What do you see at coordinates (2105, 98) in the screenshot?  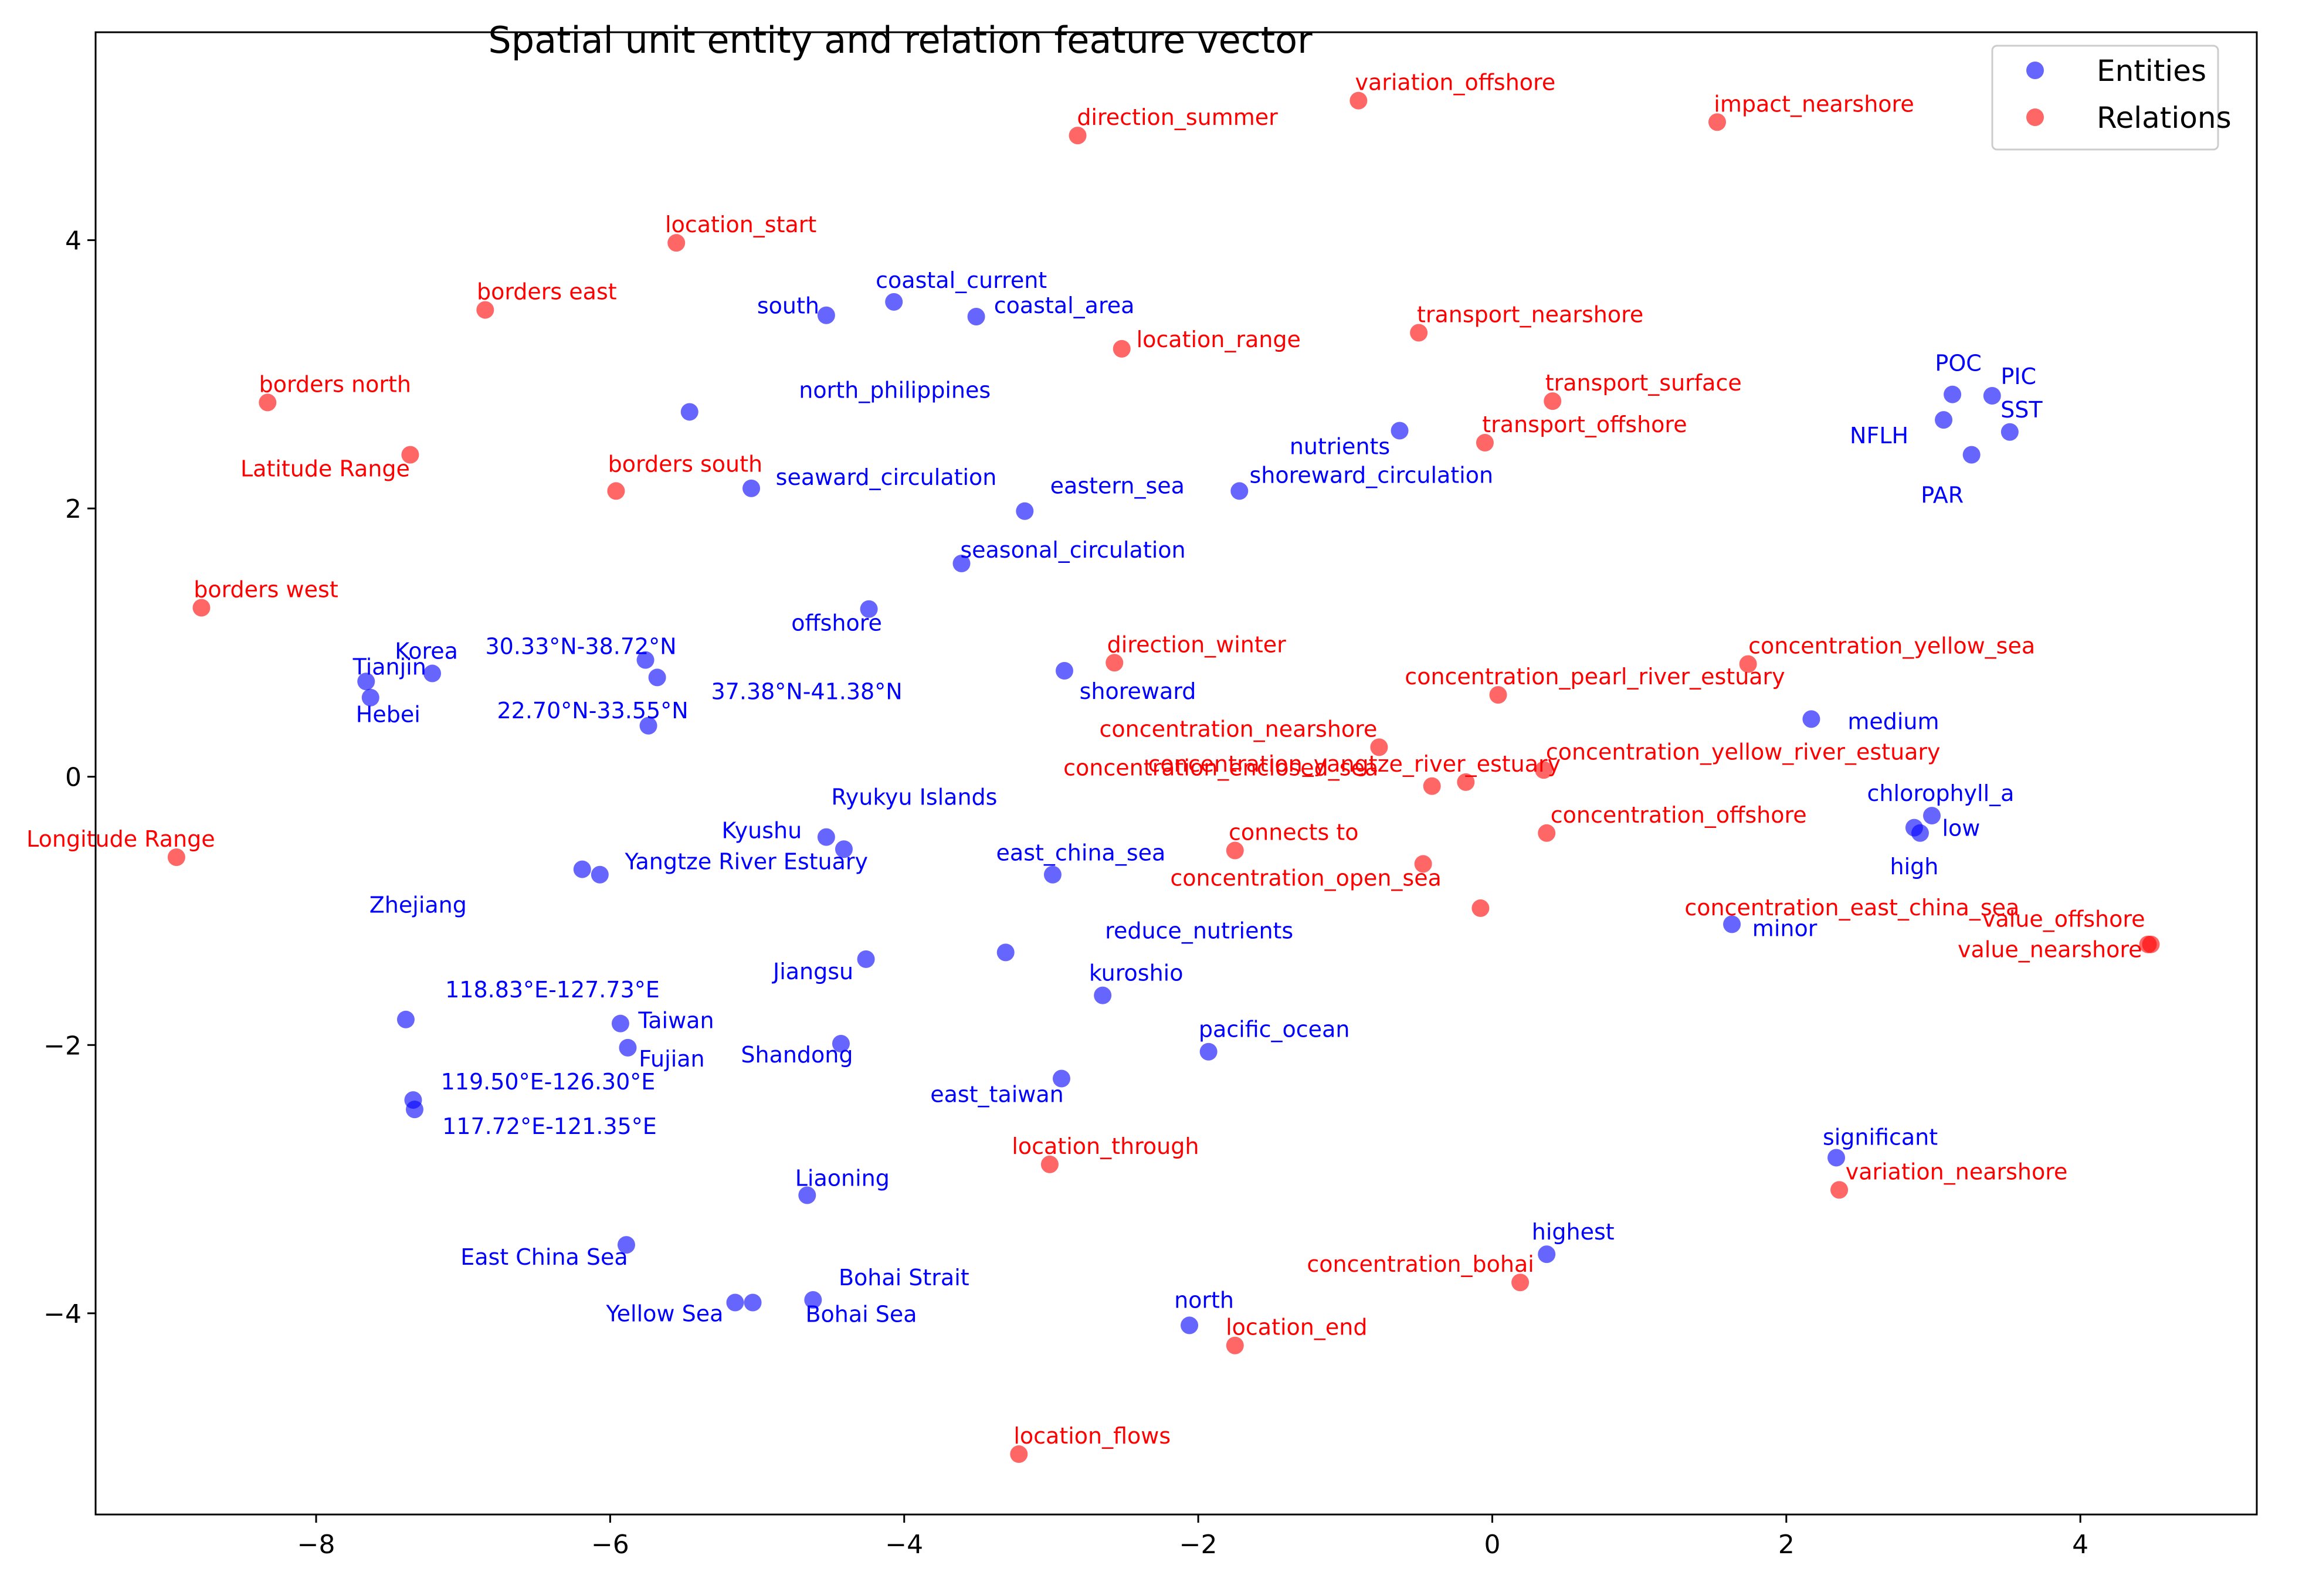 I see `legend-box` at bounding box center [2105, 98].